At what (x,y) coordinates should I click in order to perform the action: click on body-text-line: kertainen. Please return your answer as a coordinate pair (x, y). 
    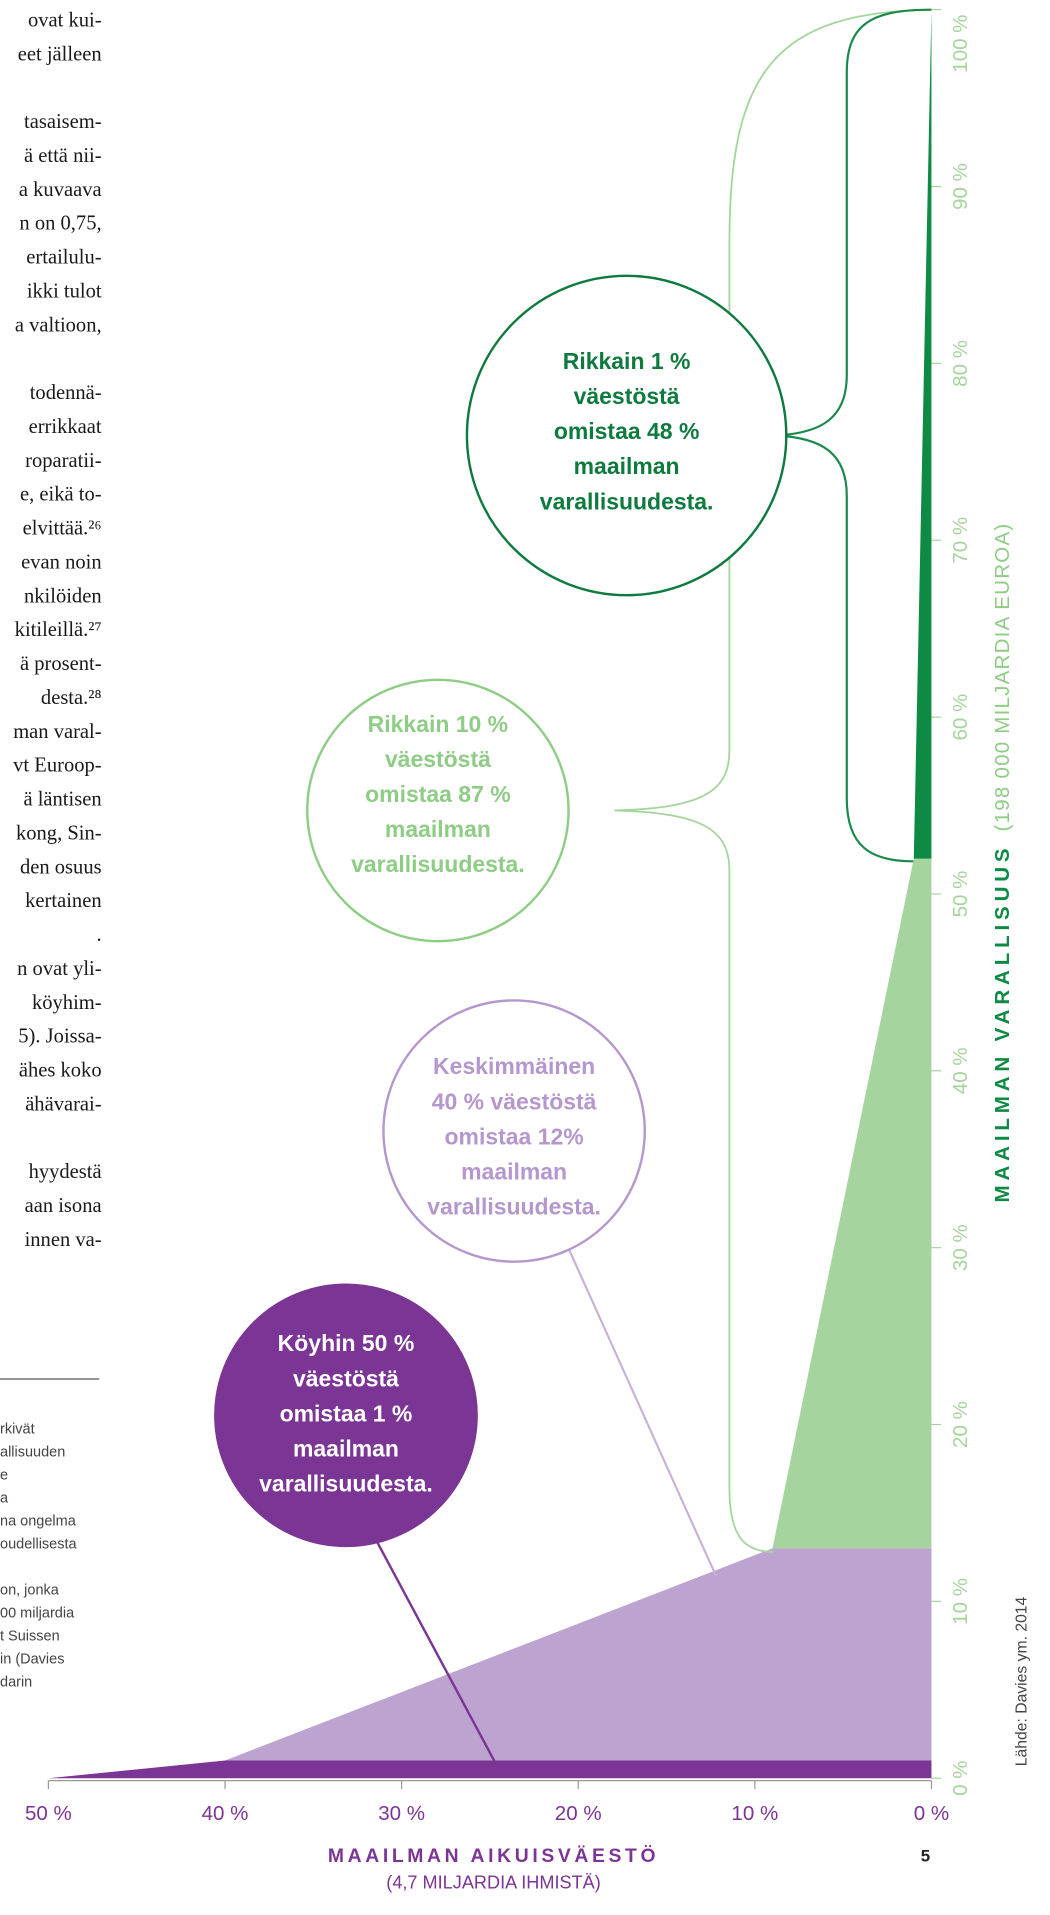
    Looking at the image, I should click on (63, 901).